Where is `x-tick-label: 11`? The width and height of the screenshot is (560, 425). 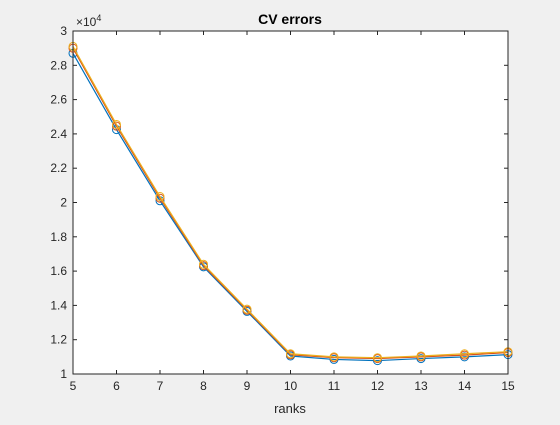 x-tick-label: 11 is located at coordinates (334, 386).